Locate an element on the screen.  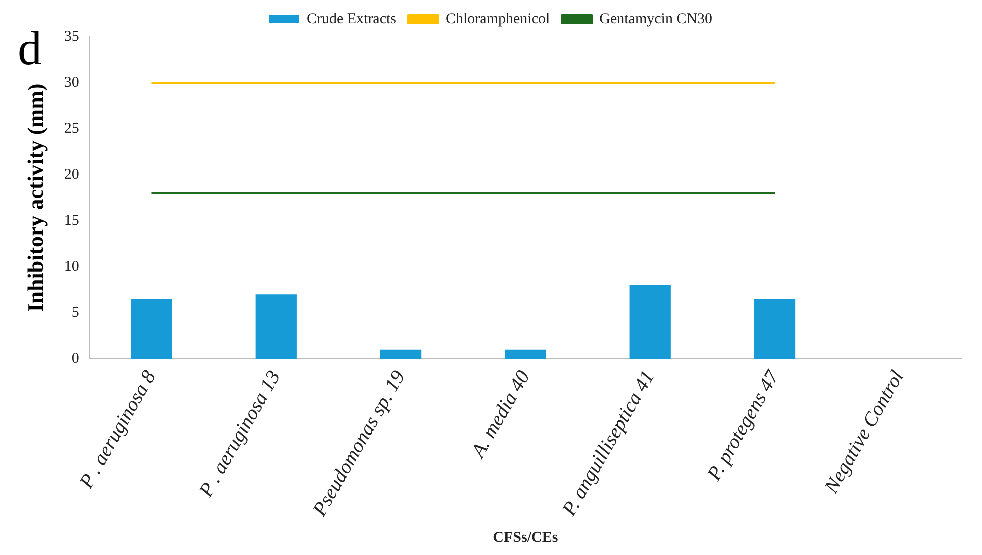
legend-label: Gentamycin CN30 is located at coordinates (656, 19).